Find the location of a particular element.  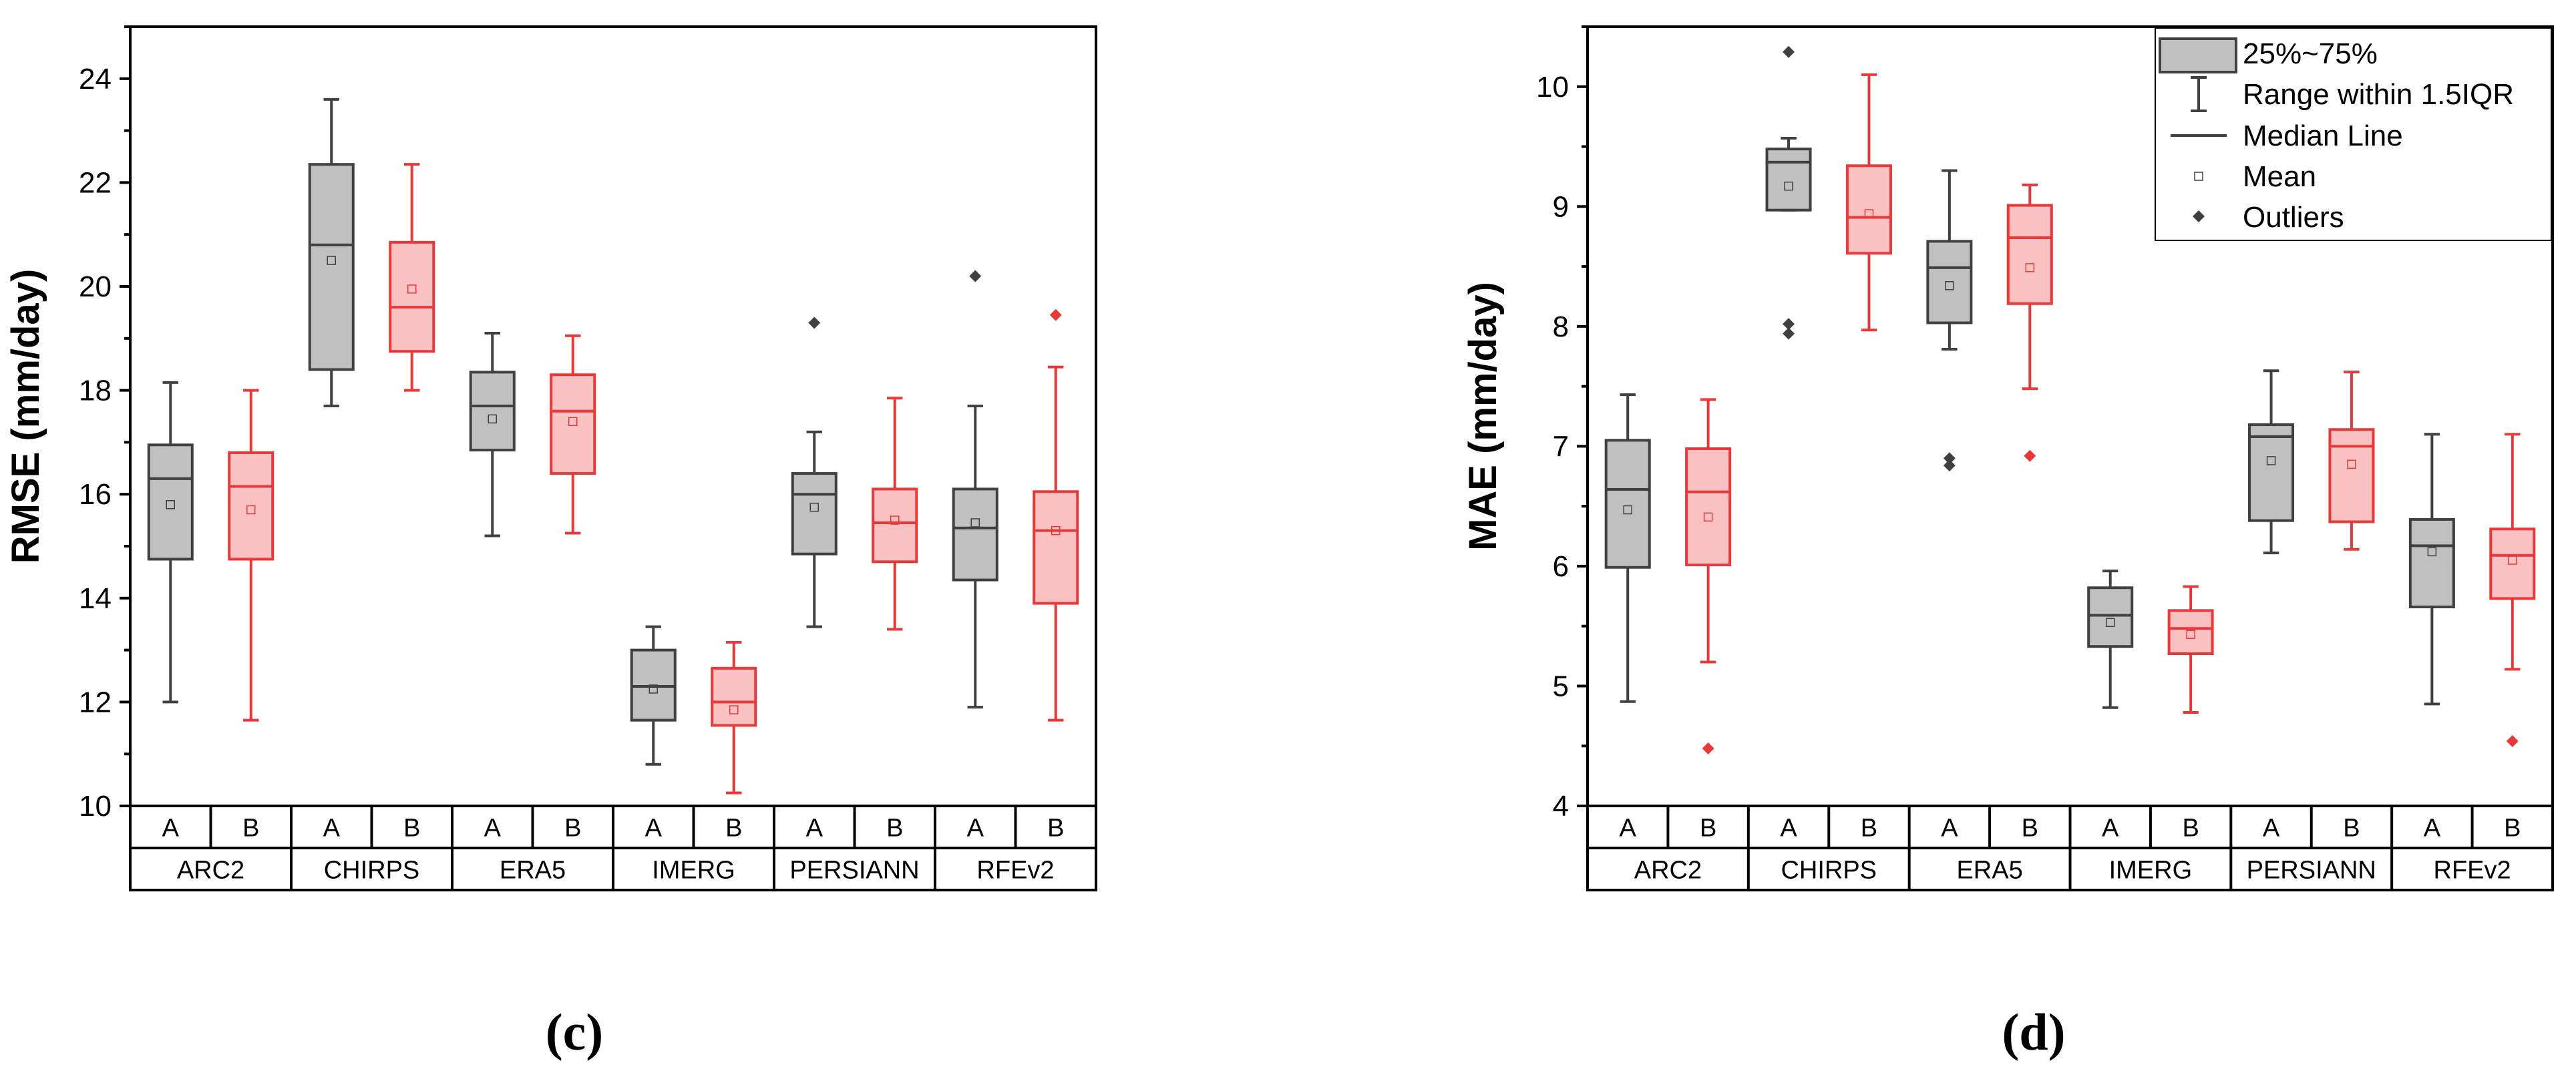

y-axis-title: MAE (mm/day) is located at coordinates (1483, 417).